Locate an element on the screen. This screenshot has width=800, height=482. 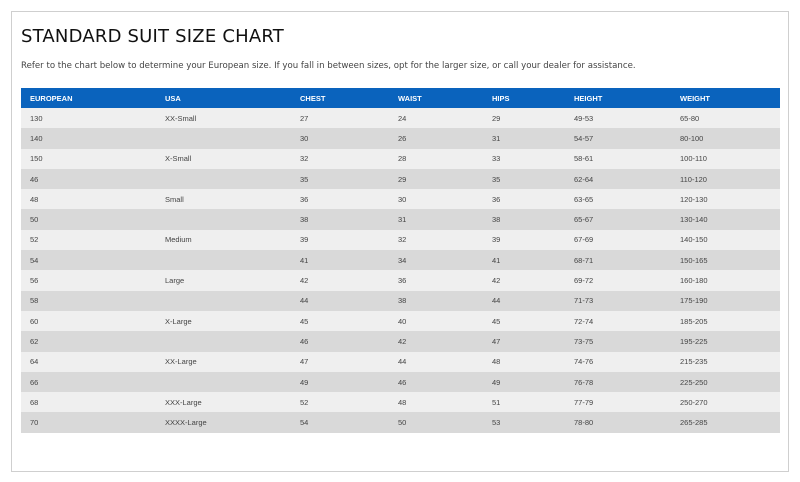
table-cell: Medium is located at coordinates (223, 240).